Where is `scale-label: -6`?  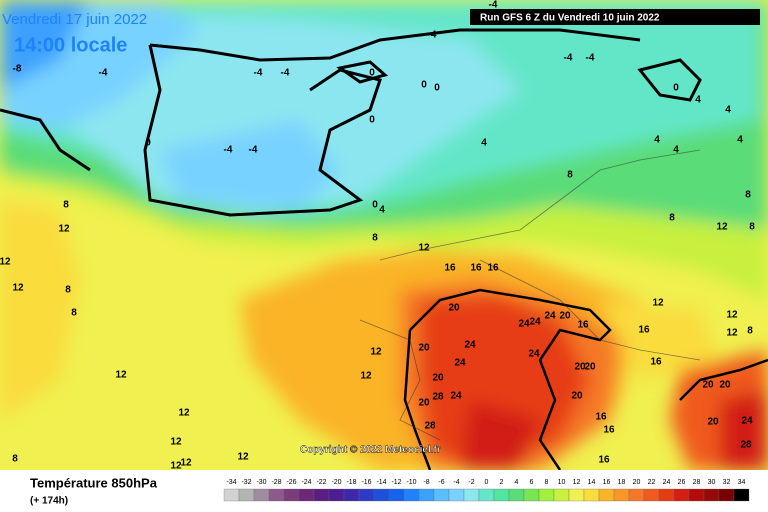
scale-label: -6 is located at coordinates (441, 482).